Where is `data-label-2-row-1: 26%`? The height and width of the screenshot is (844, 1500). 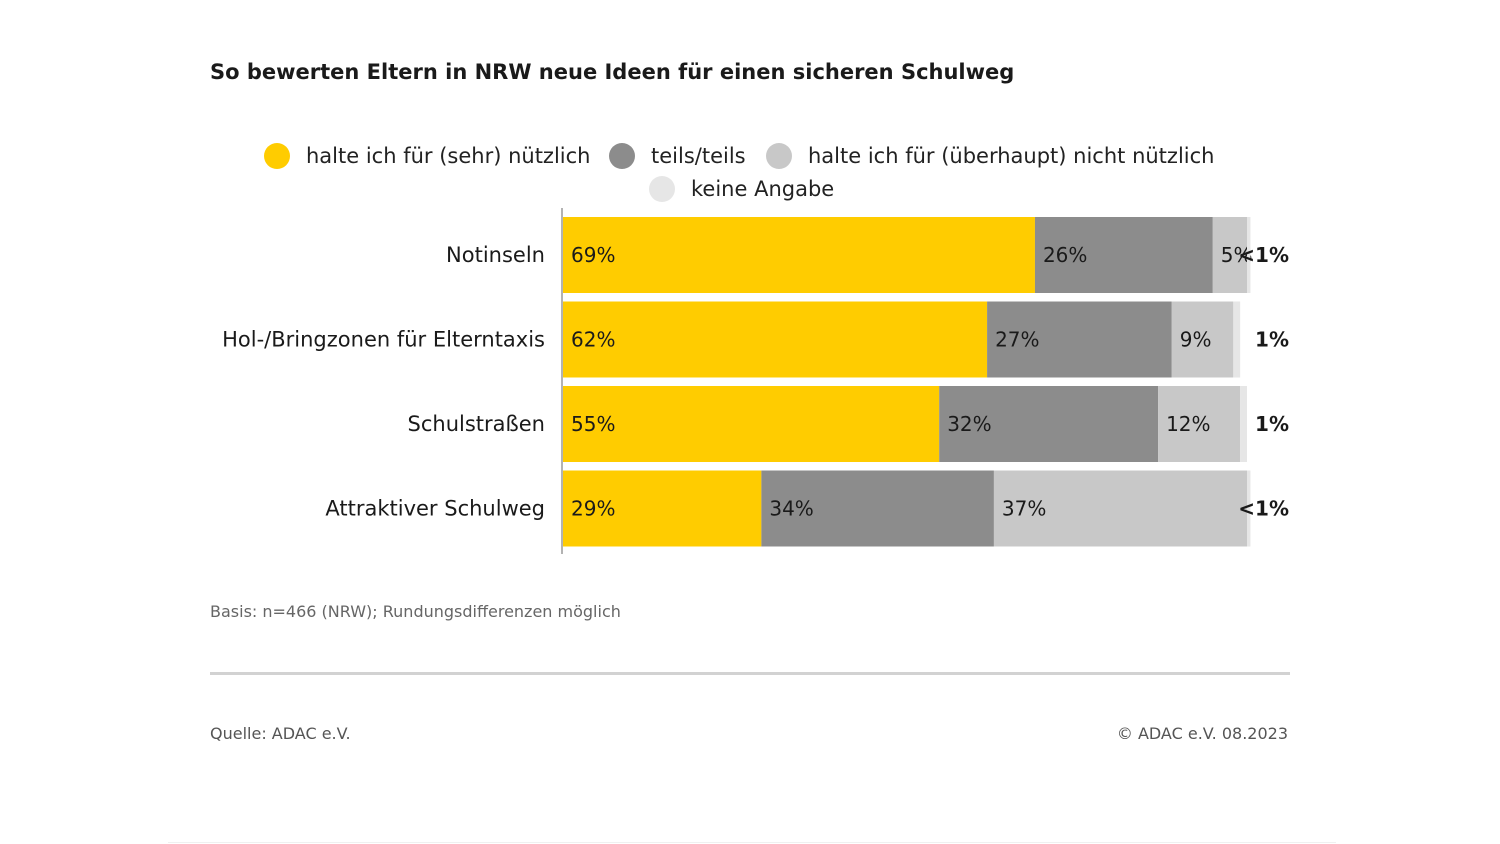
data-label-2-row-1: 26% is located at coordinates (1065, 255).